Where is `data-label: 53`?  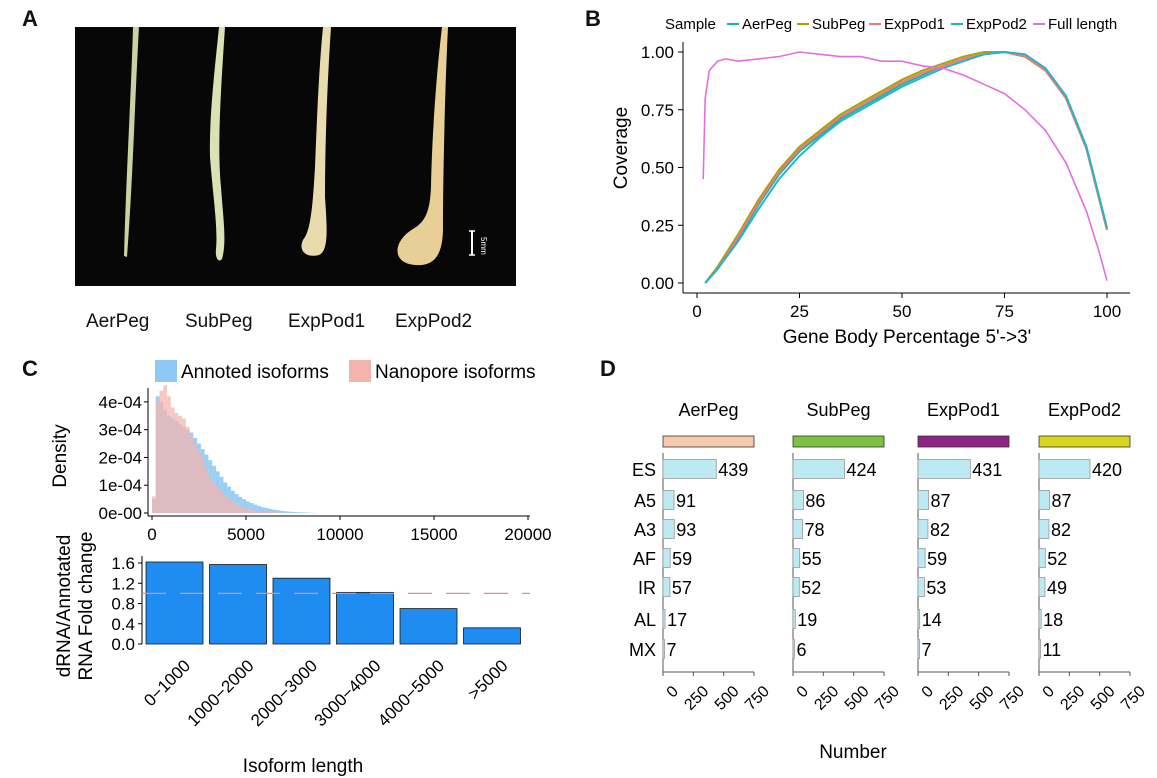 data-label: 53 is located at coordinates (936, 588).